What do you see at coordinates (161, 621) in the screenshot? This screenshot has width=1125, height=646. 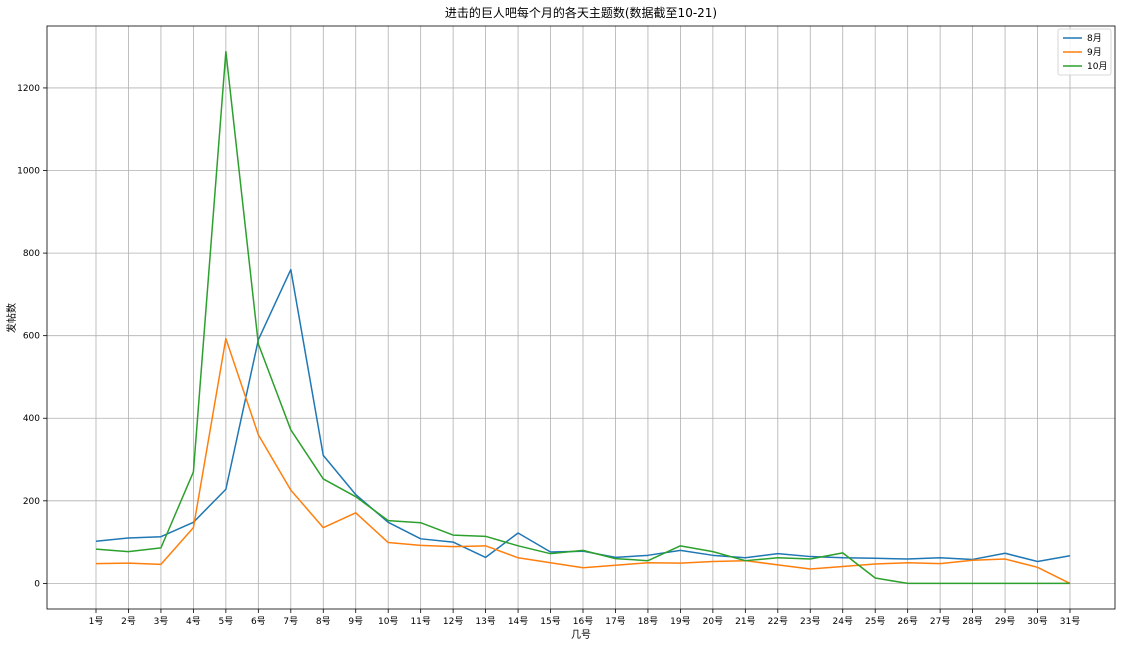 I see `x-tick-label: 3号` at bounding box center [161, 621].